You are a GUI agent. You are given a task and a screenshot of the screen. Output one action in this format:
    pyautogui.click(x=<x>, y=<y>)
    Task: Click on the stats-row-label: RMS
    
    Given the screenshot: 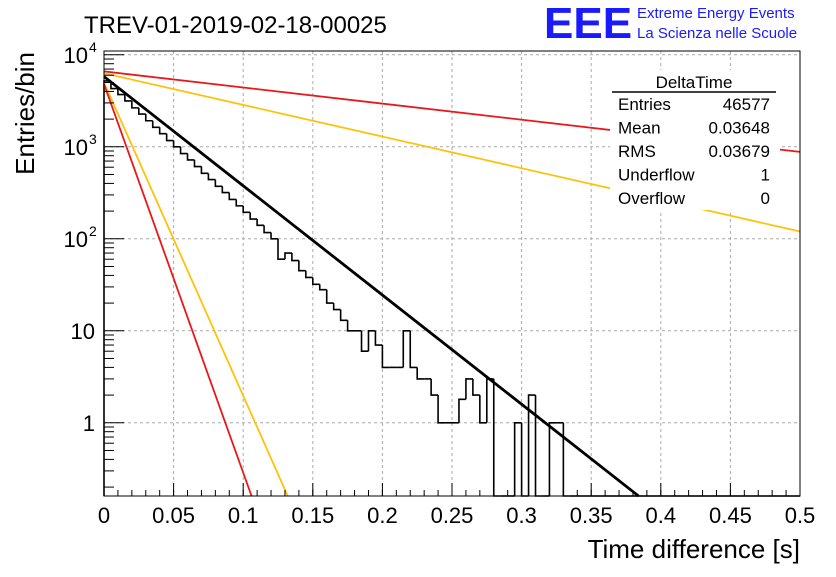 What is the action you would take?
    pyautogui.click(x=637, y=151)
    